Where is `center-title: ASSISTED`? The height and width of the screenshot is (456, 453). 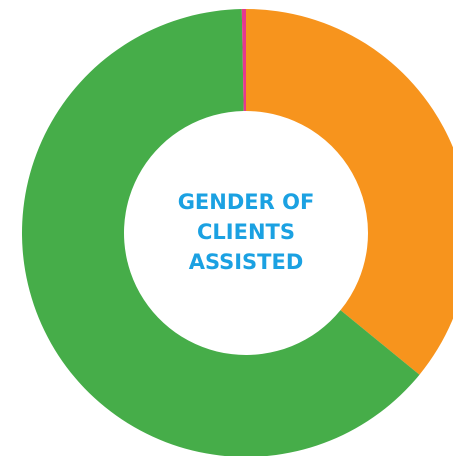 center-title: ASSISTED is located at coordinates (246, 262).